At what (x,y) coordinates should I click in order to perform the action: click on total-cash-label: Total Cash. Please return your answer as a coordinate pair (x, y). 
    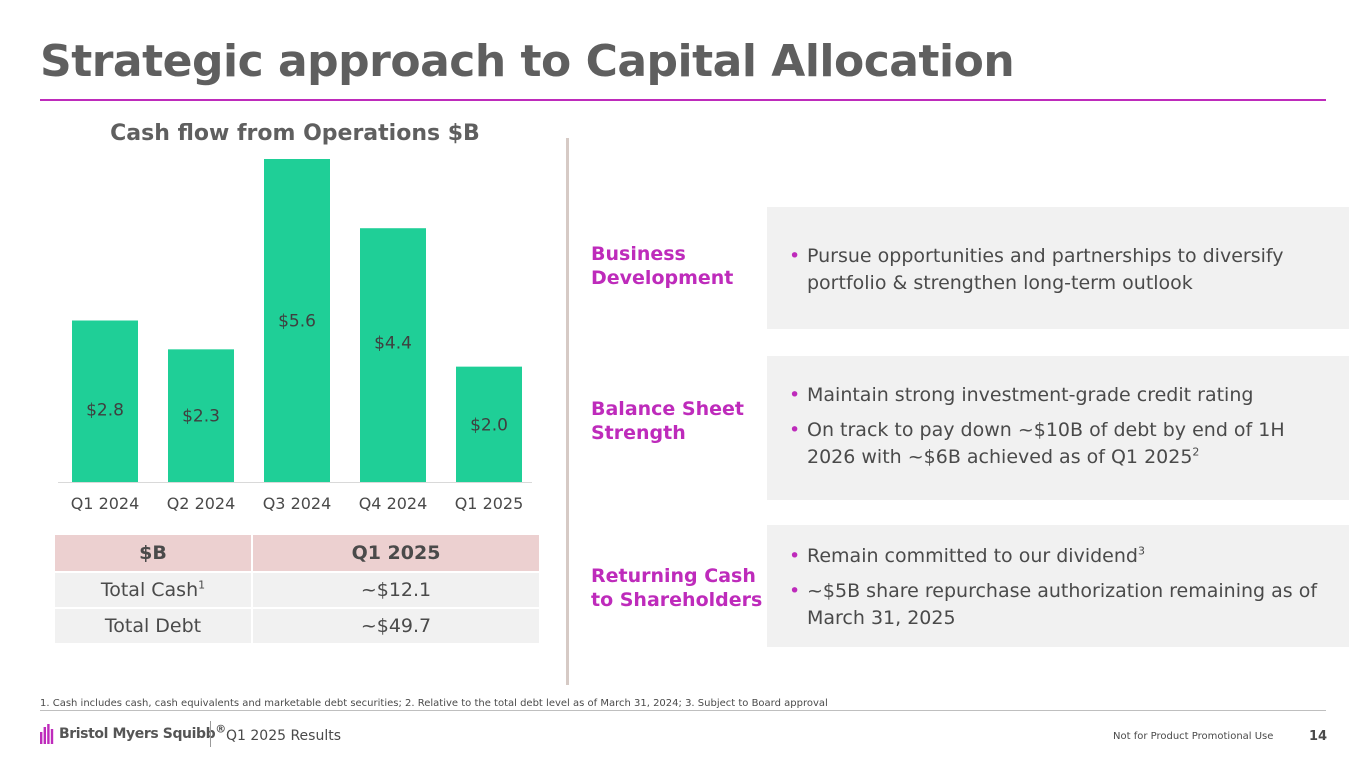
    Looking at the image, I should click on (149, 590).